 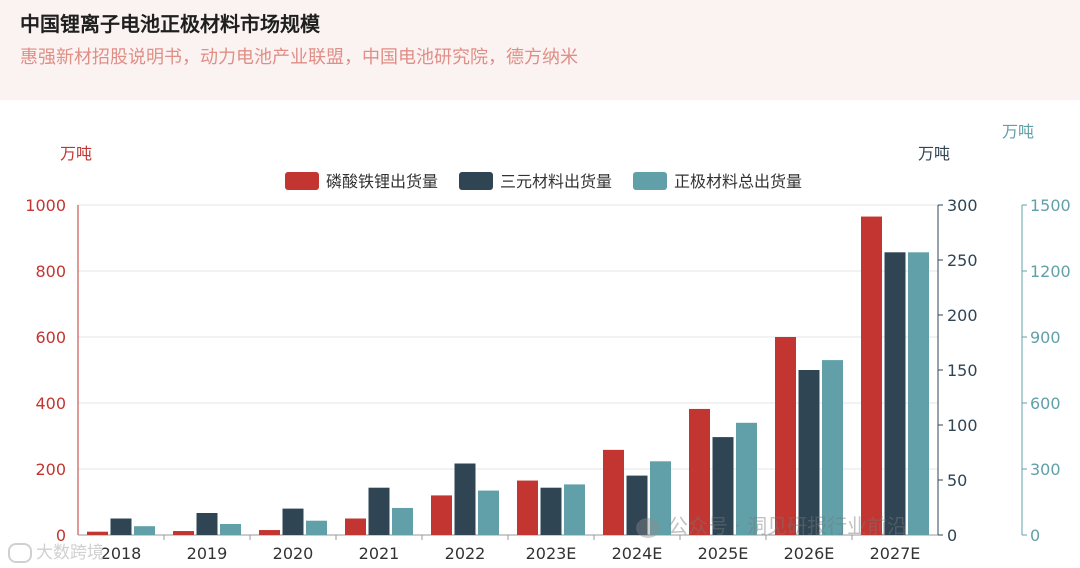 I want to click on left-axis-tick-label: 1000, so click(x=45, y=205).